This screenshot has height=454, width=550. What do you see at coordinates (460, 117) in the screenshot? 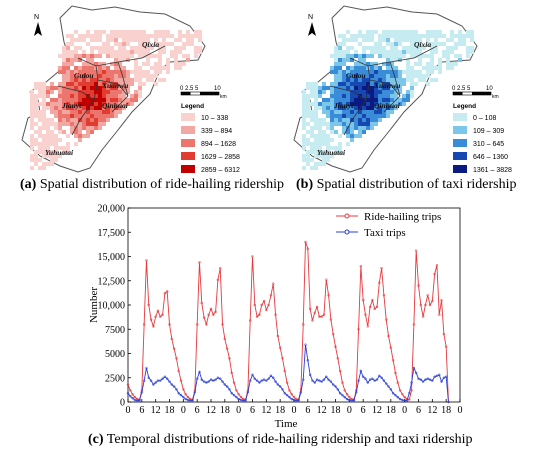
I see `legend-swatch` at bounding box center [460, 117].